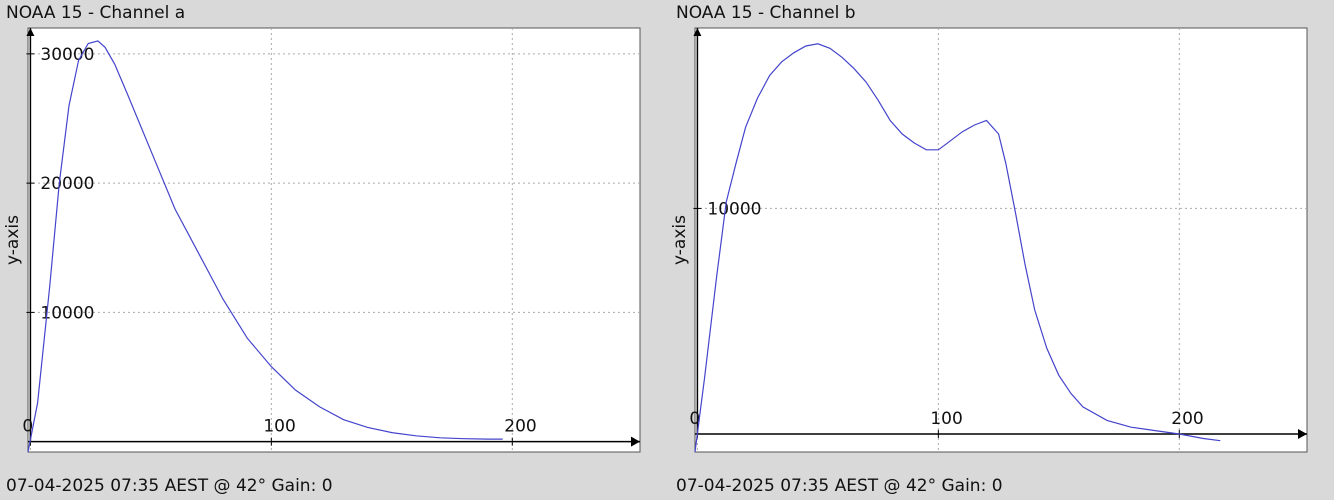 This screenshot has width=1334, height=500. Describe the element at coordinates (1302, 433) in the screenshot. I see `x-axis-arrow-b` at that location.